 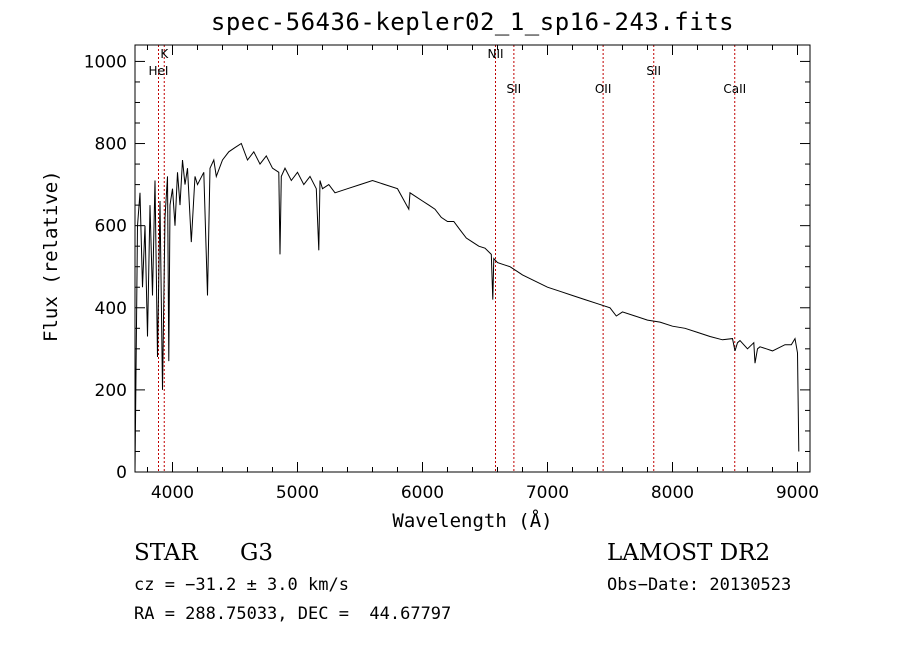 I want to click on y-tick-label: 0, so click(x=121, y=473).